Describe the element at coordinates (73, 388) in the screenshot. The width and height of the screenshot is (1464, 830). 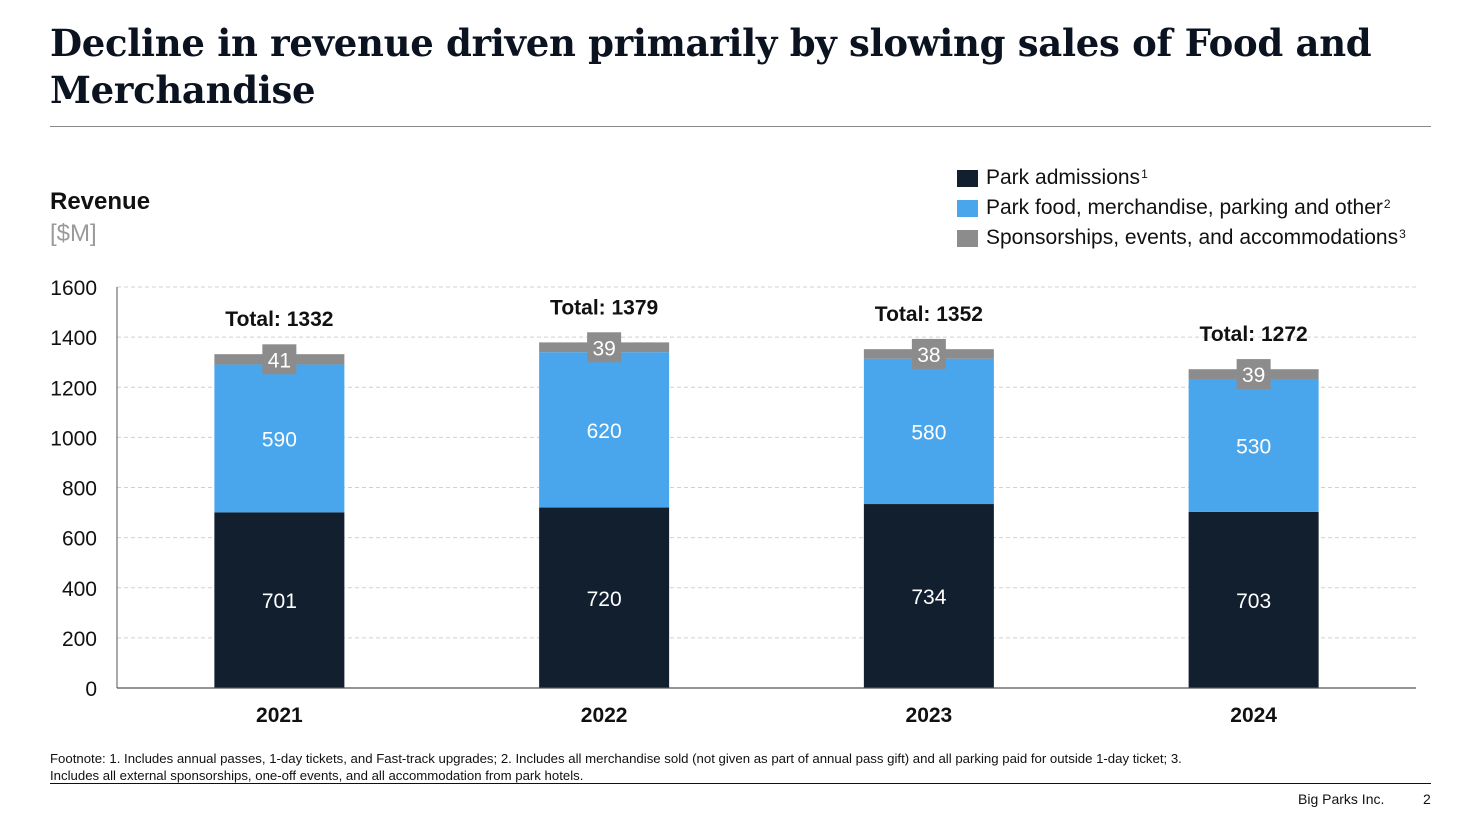
I see `y-tick-label: 1200` at that location.